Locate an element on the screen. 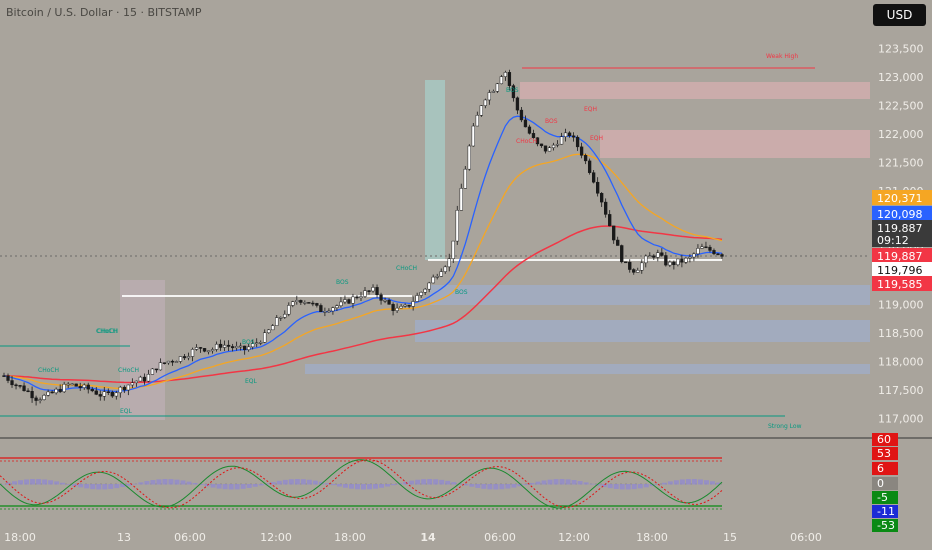 This screenshot has height=550, width=932. demand-zone is located at coordinates (642, 331).